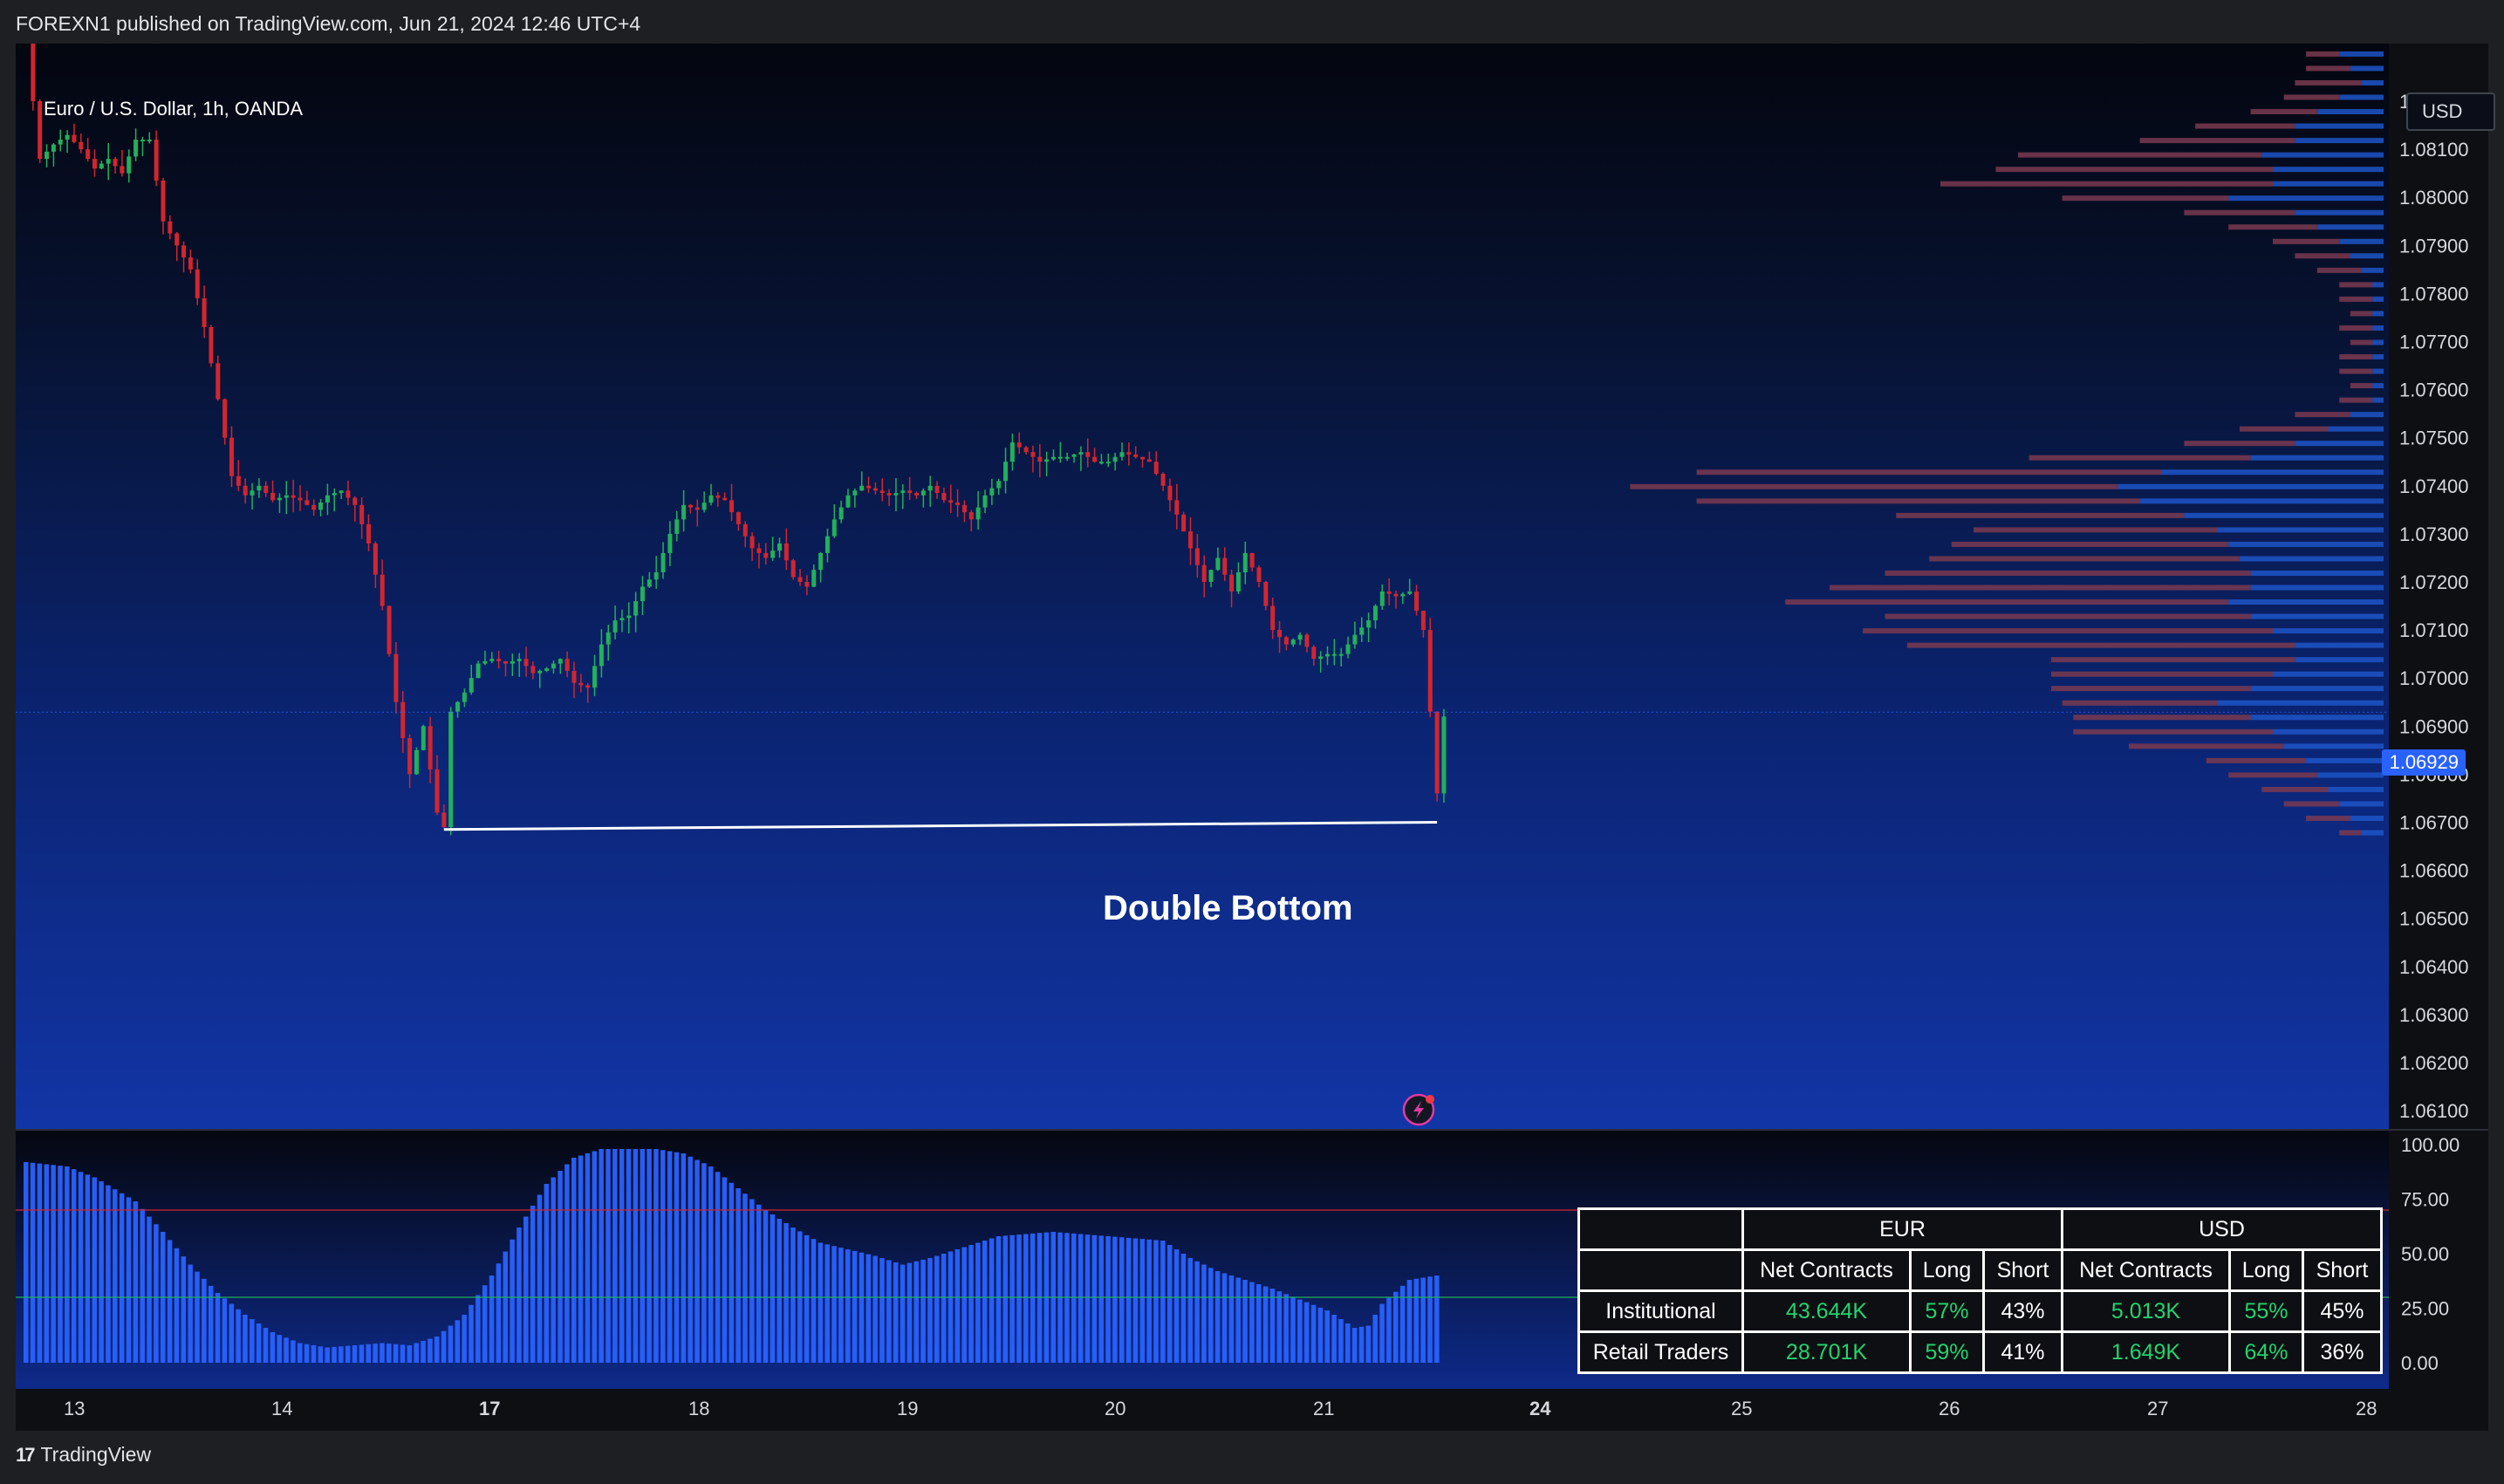 The height and width of the screenshot is (1484, 2504). I want to click on table-header-eur: EUR, so click(1902, 1229).